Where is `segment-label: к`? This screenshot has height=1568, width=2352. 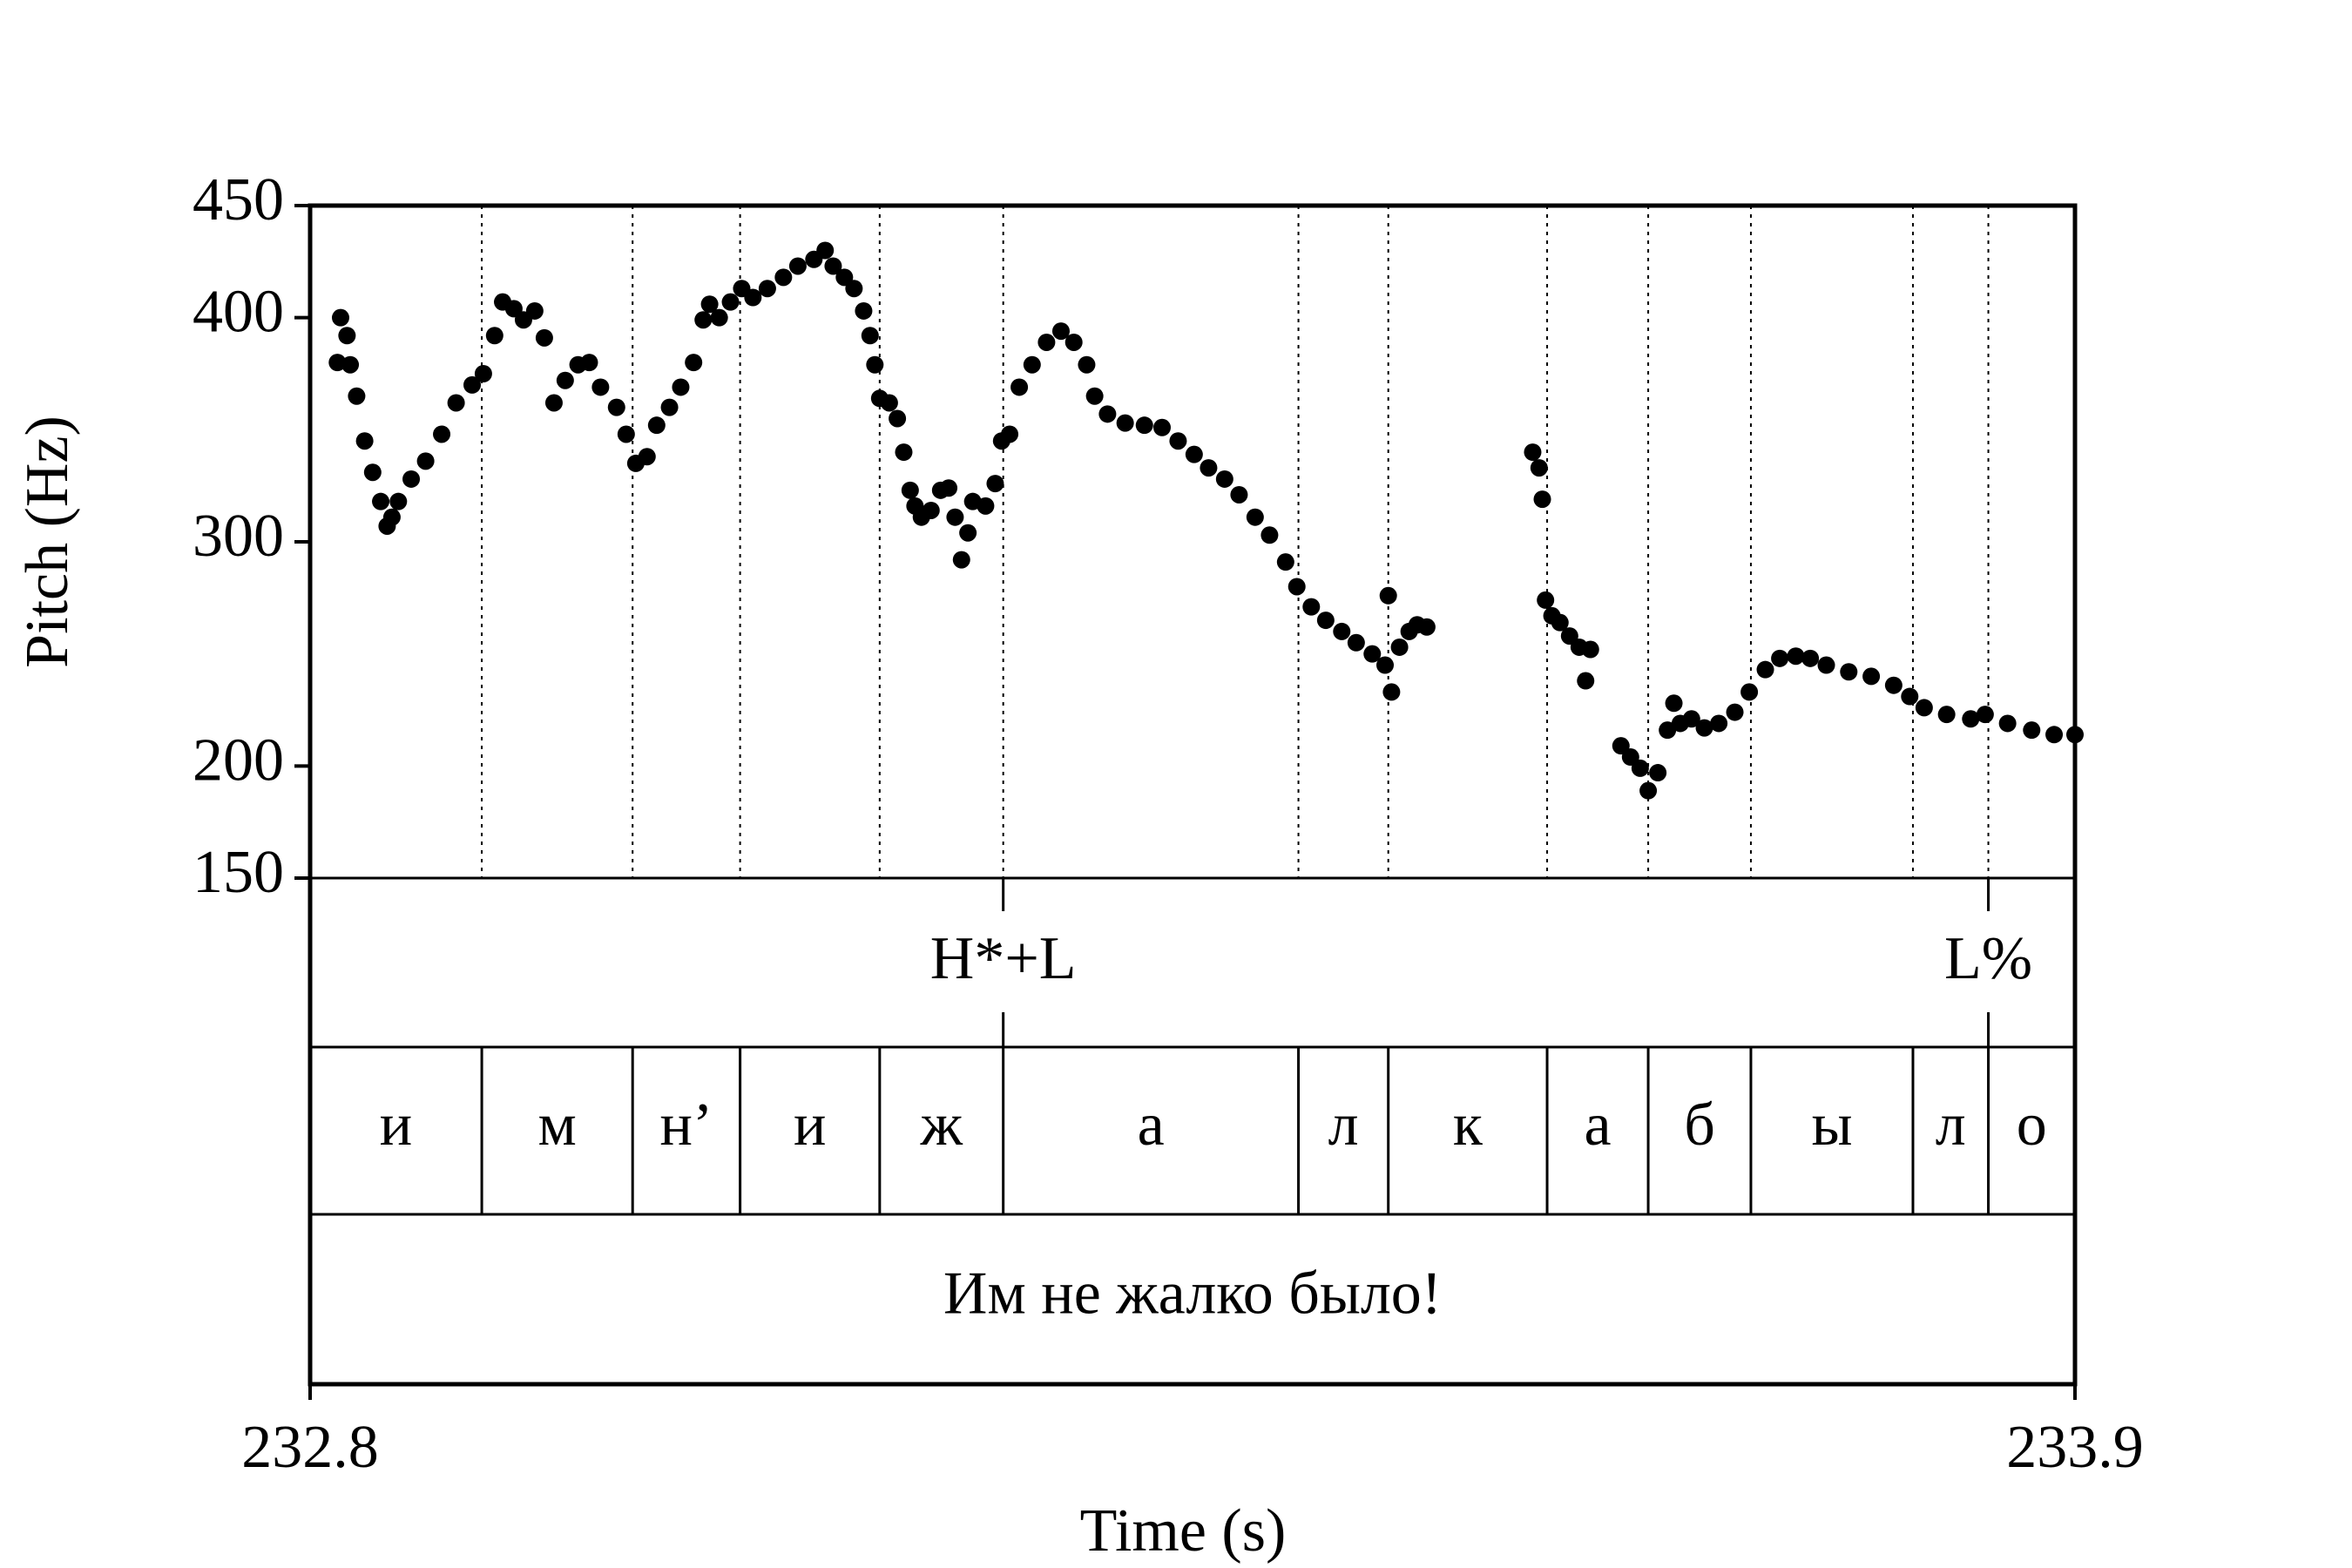
segment-label: к is located at coordinates (1468, 1125).